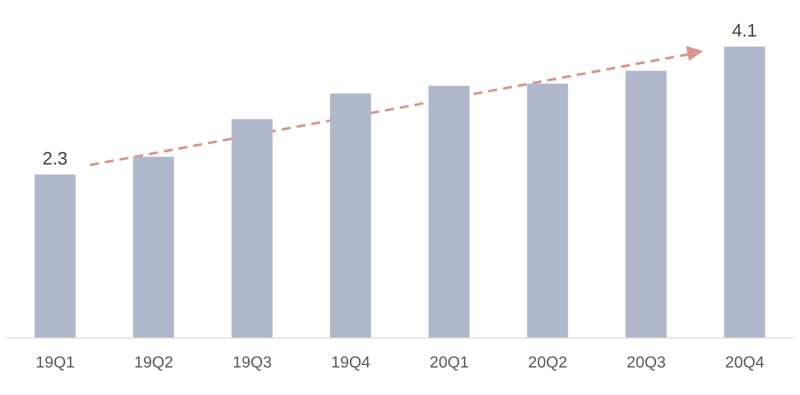 This screenshot has height=395, width=800. What do you see at coordinates (55, 158) in the screenshot?
I see `data-label: 2.3` at bounding box center [55, 158].